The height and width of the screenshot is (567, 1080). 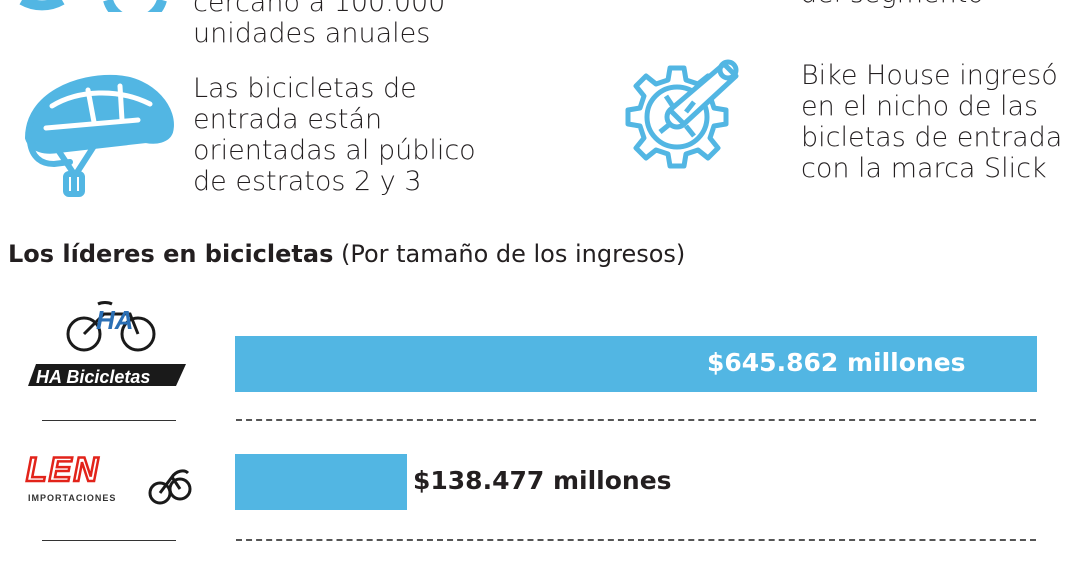 I want to click on fact-line: de estratos 2 y 3, so click(x=307, y=181).